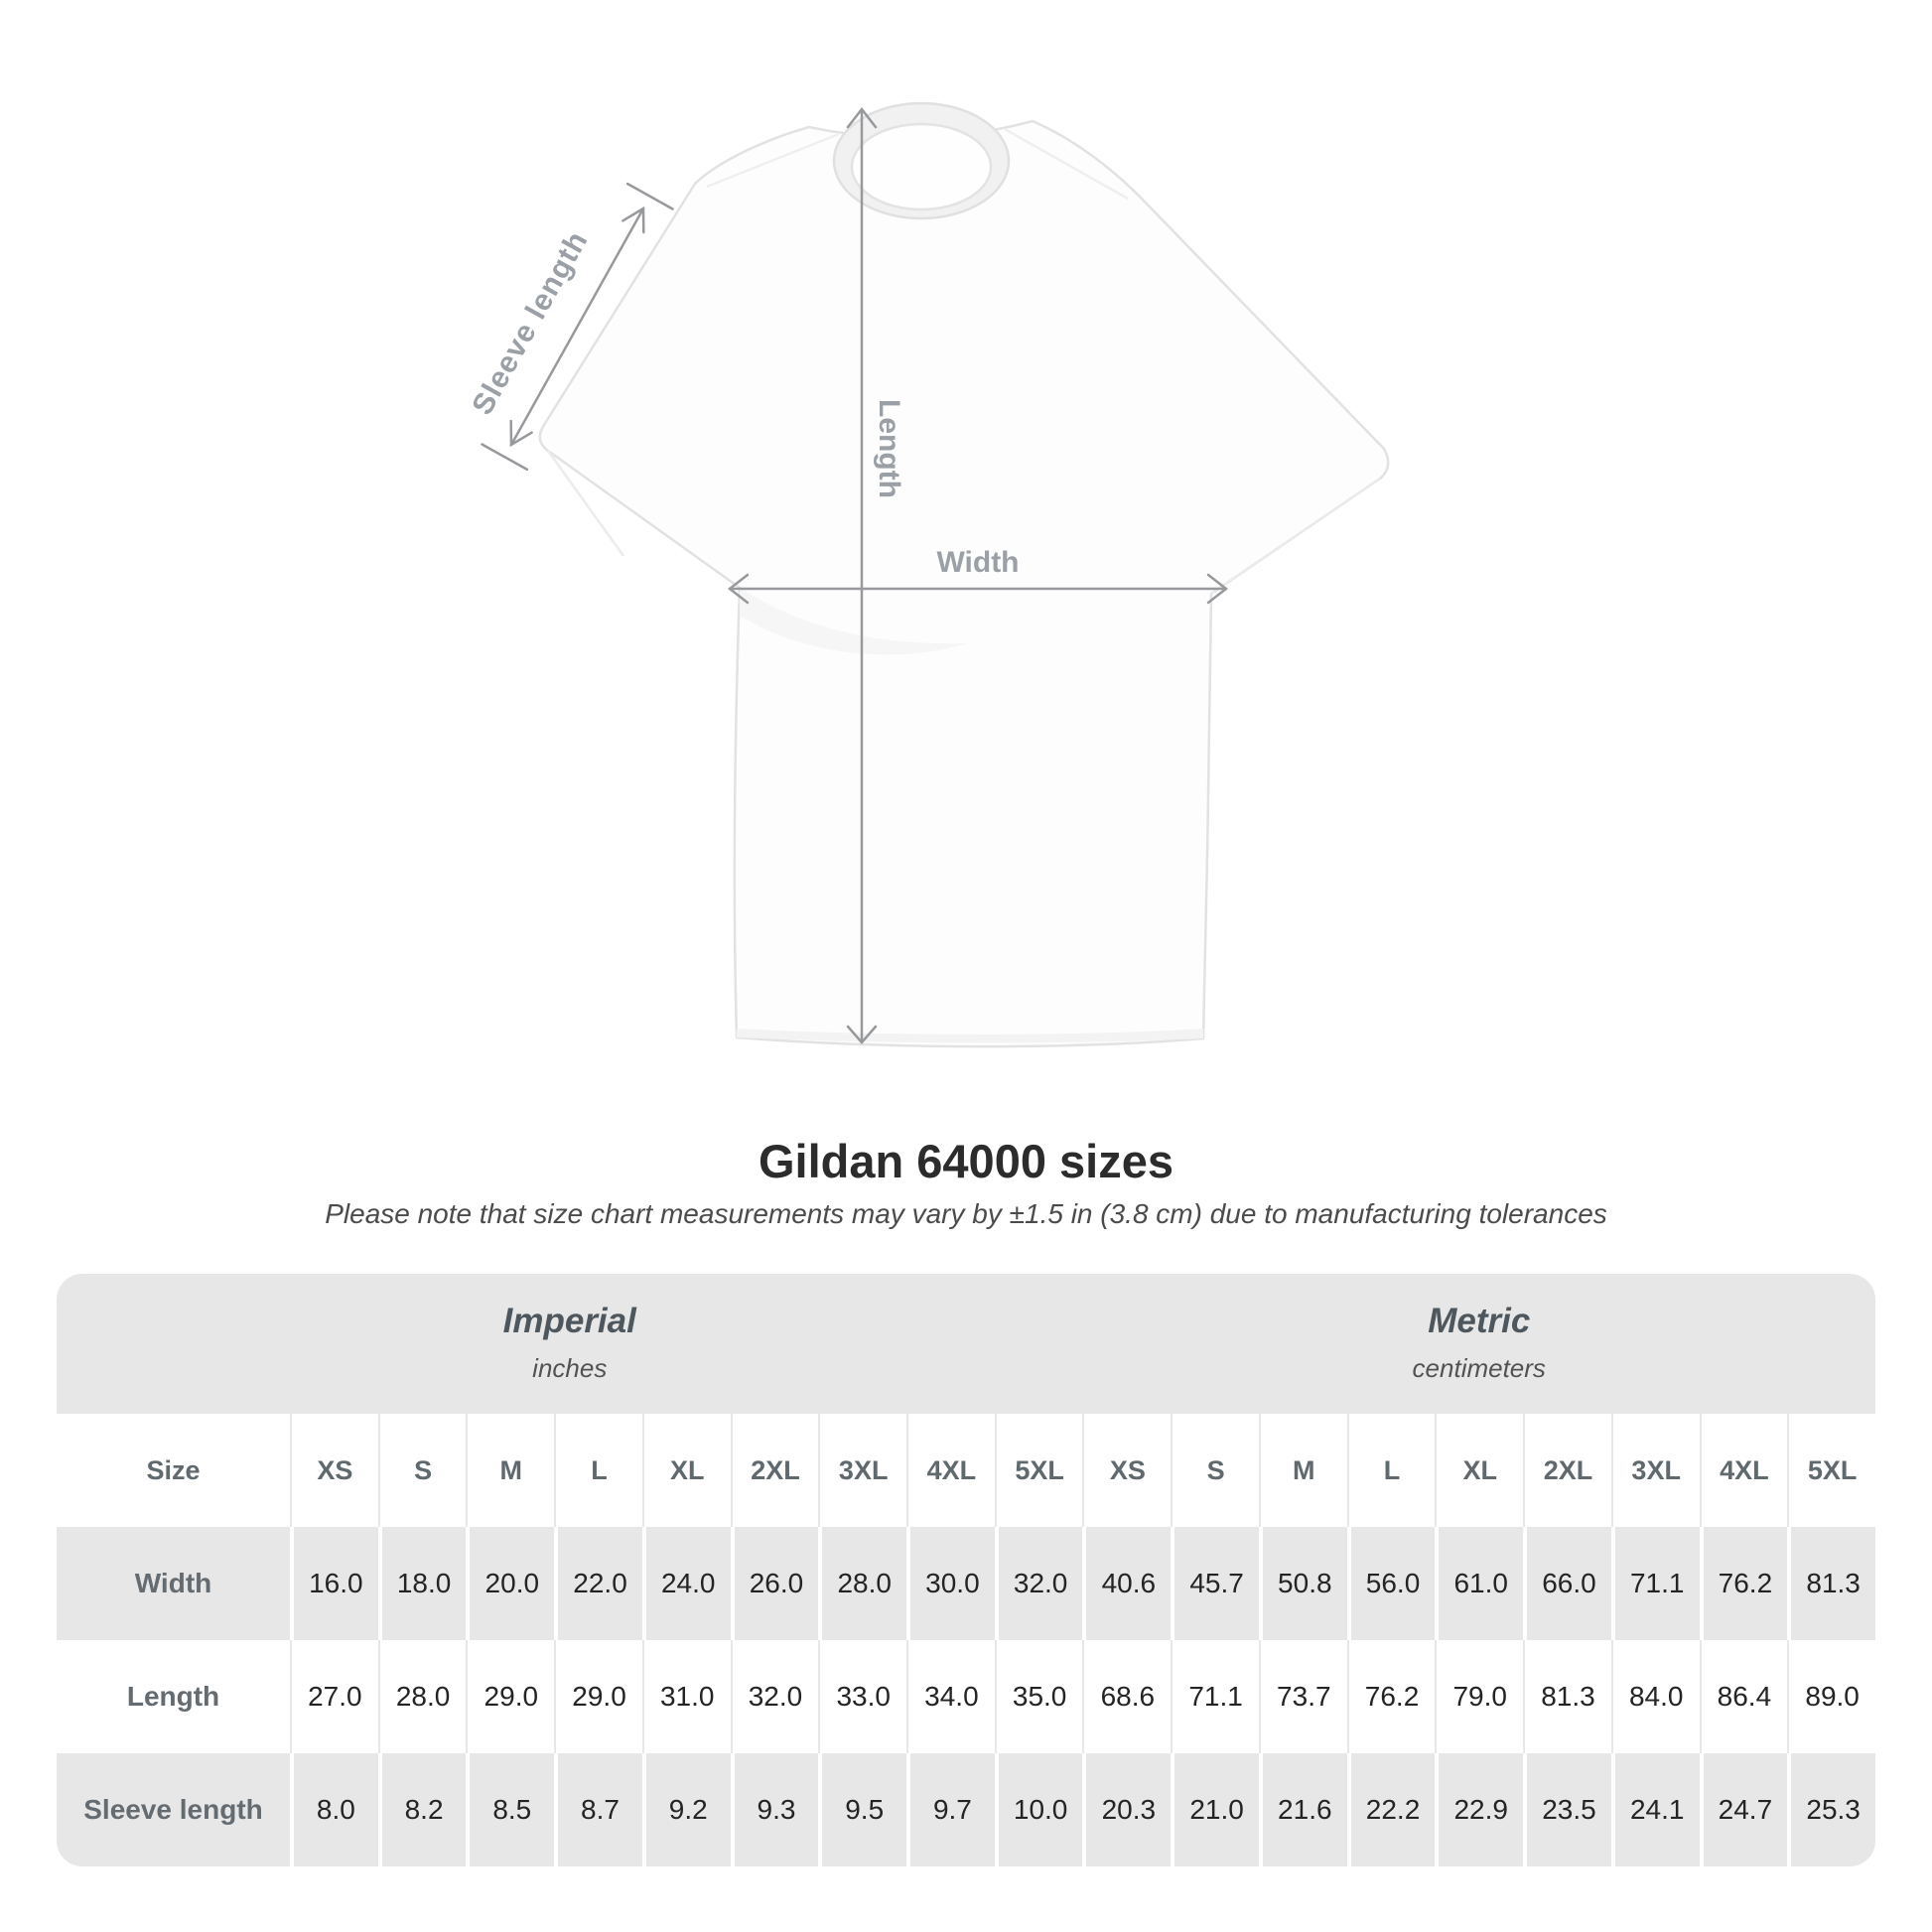  Describe the element at coordinates (598, 1810) in the screenshot. I see `value-cell-imperial: 8.7` at that location.